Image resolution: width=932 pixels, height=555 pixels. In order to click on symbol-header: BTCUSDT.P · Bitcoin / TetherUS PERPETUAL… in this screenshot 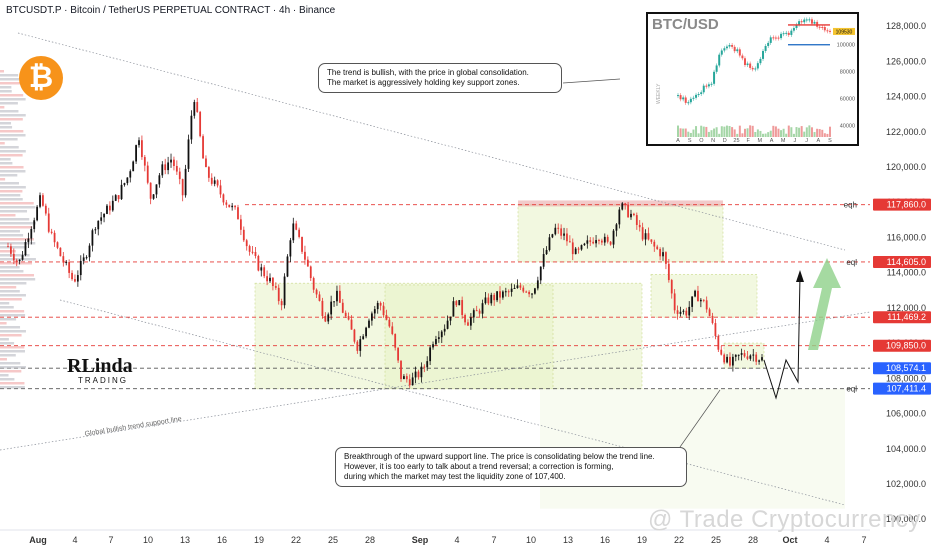, I will do `click(171, 10)`.